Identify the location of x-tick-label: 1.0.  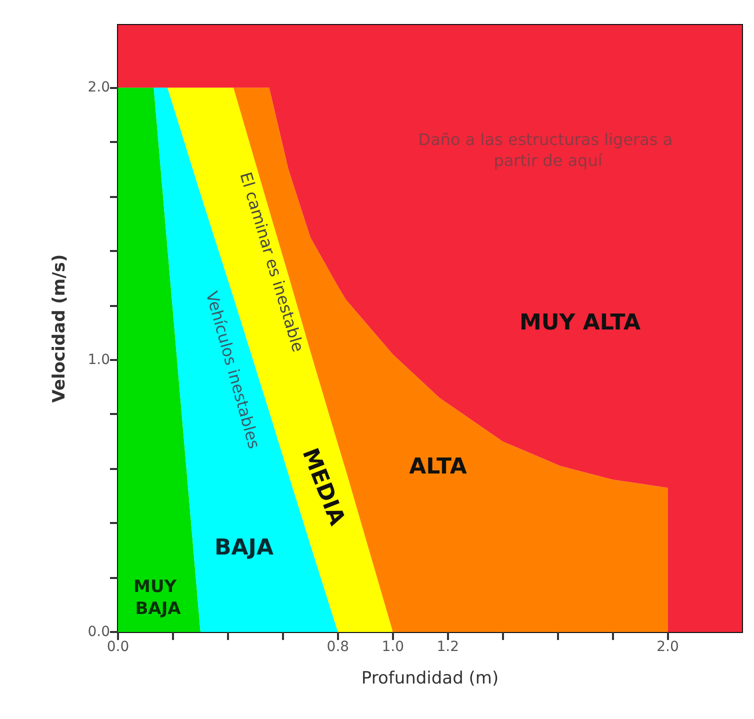
(393, 647).